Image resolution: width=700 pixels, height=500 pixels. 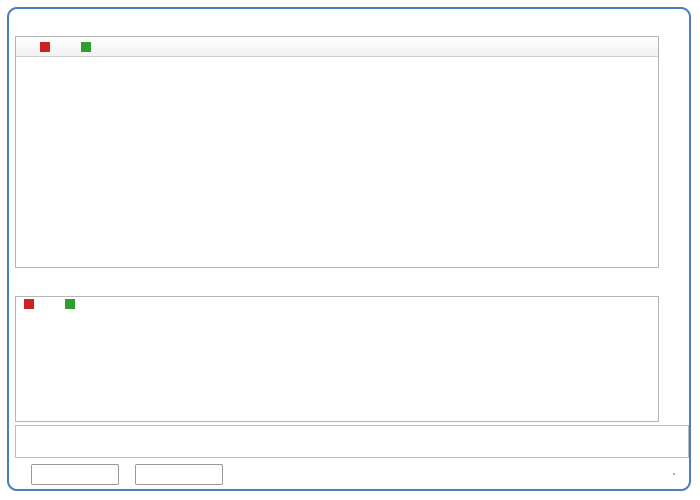 I want to click on from-date-input, so click(x=75, y=474).